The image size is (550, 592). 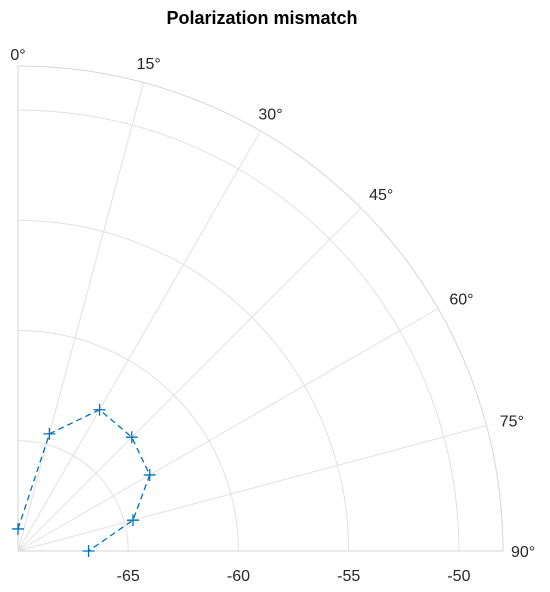 I want to click on theta-tick-label: 15°, so click(x=149, y=64).